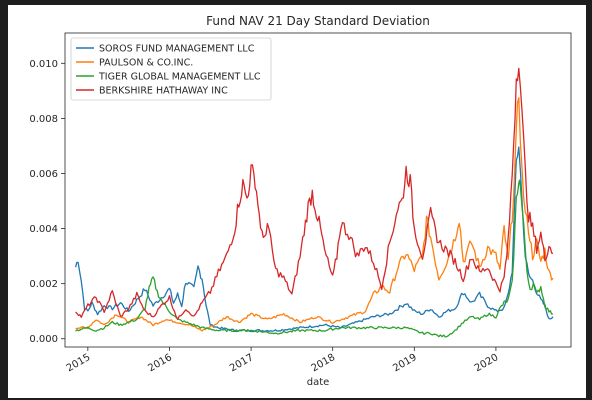  Describe the element at coordinates (177, 49) in the screenshot. I see `legend-entry: SOROS FUND MANAGEMENT LLC` at that location.